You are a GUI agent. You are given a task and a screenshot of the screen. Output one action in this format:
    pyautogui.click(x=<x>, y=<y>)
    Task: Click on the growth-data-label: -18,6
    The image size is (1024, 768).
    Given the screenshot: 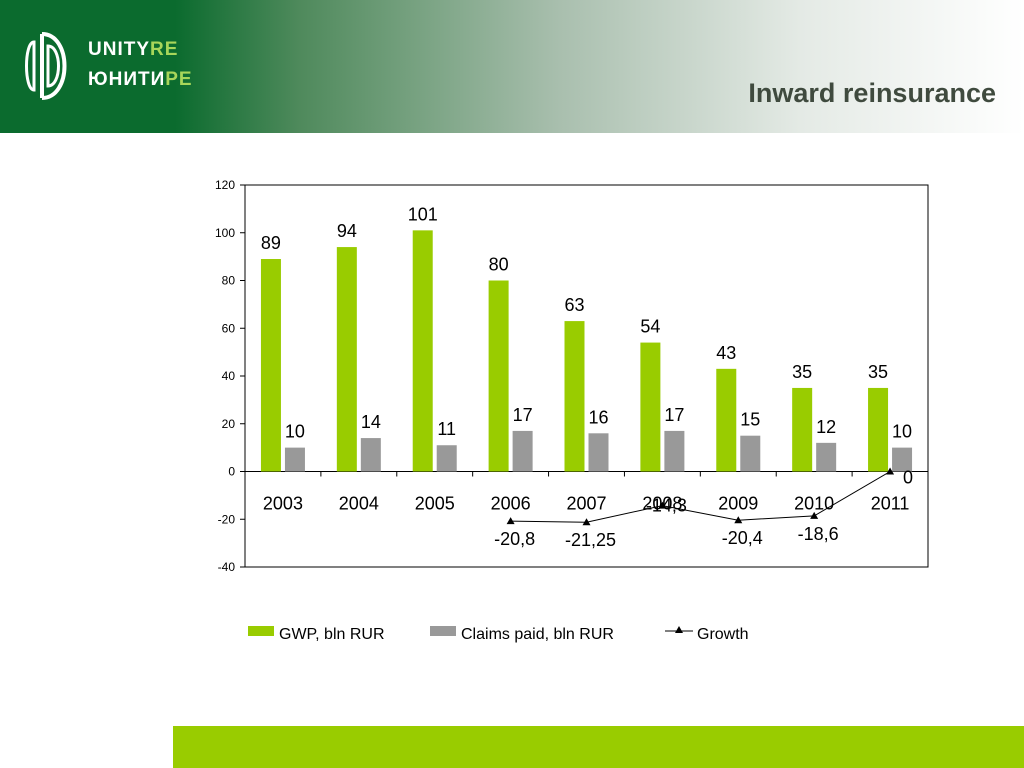 What is the action you would take?
    pyautogui.click(x=818, y=534)
    